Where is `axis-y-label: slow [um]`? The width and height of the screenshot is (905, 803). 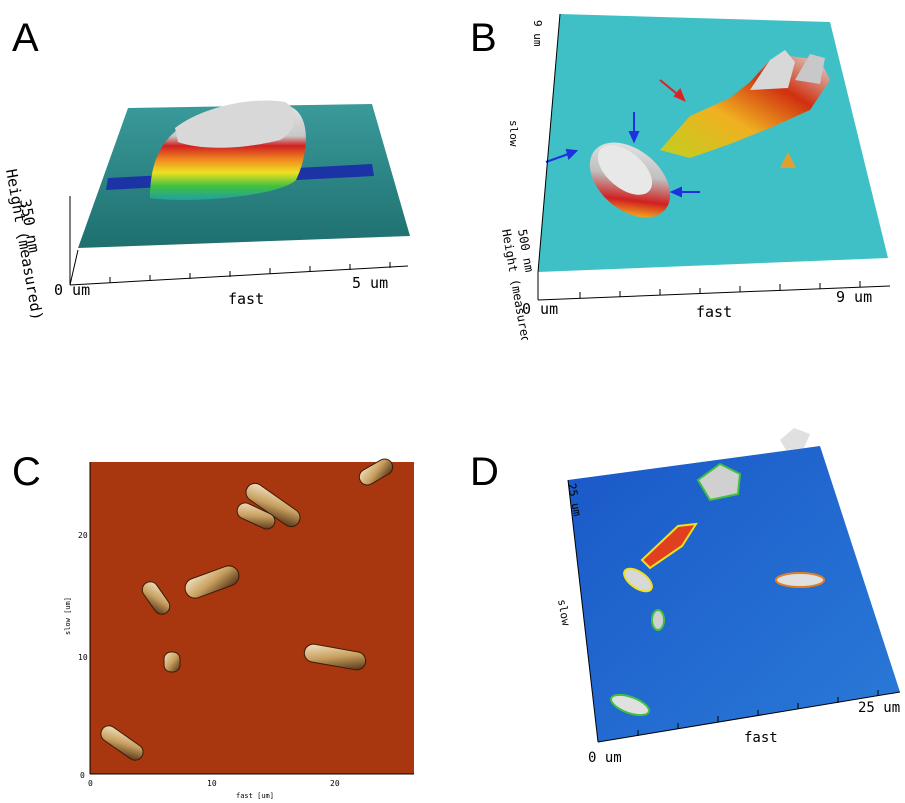 axis-y-label: slow [um] is located at coordinates (68, 616).